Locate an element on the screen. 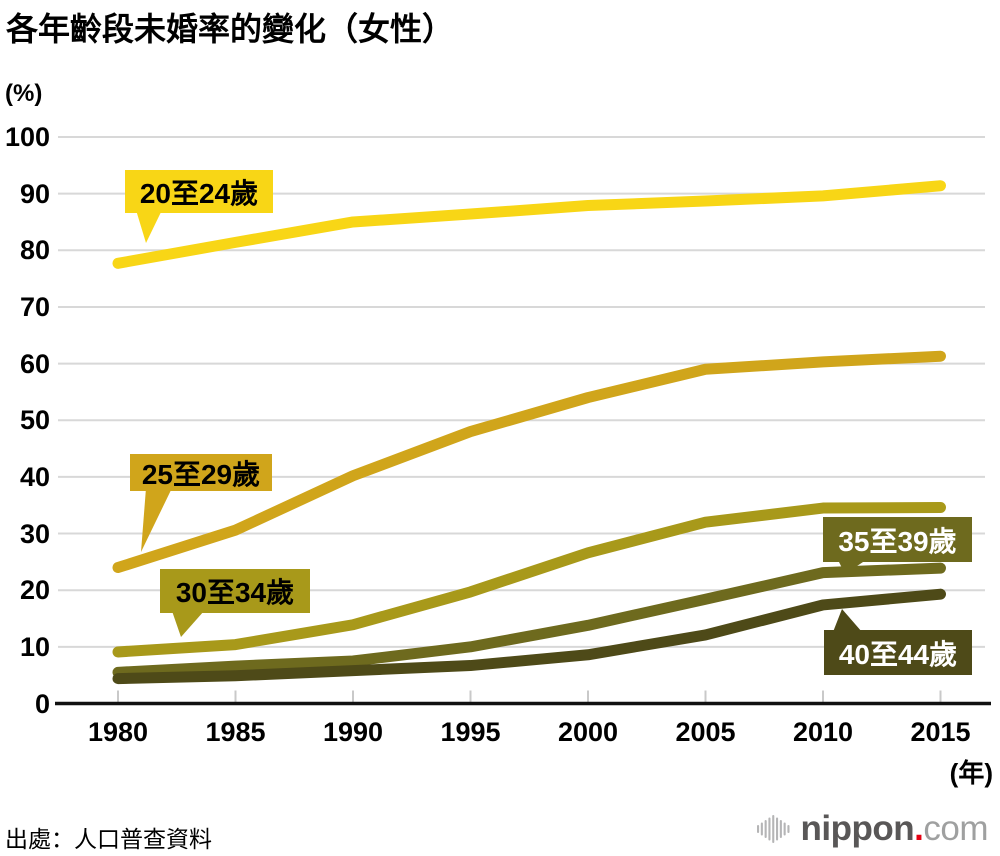  series-label-4: 40至44歲 is located at coordinates (898, 654).